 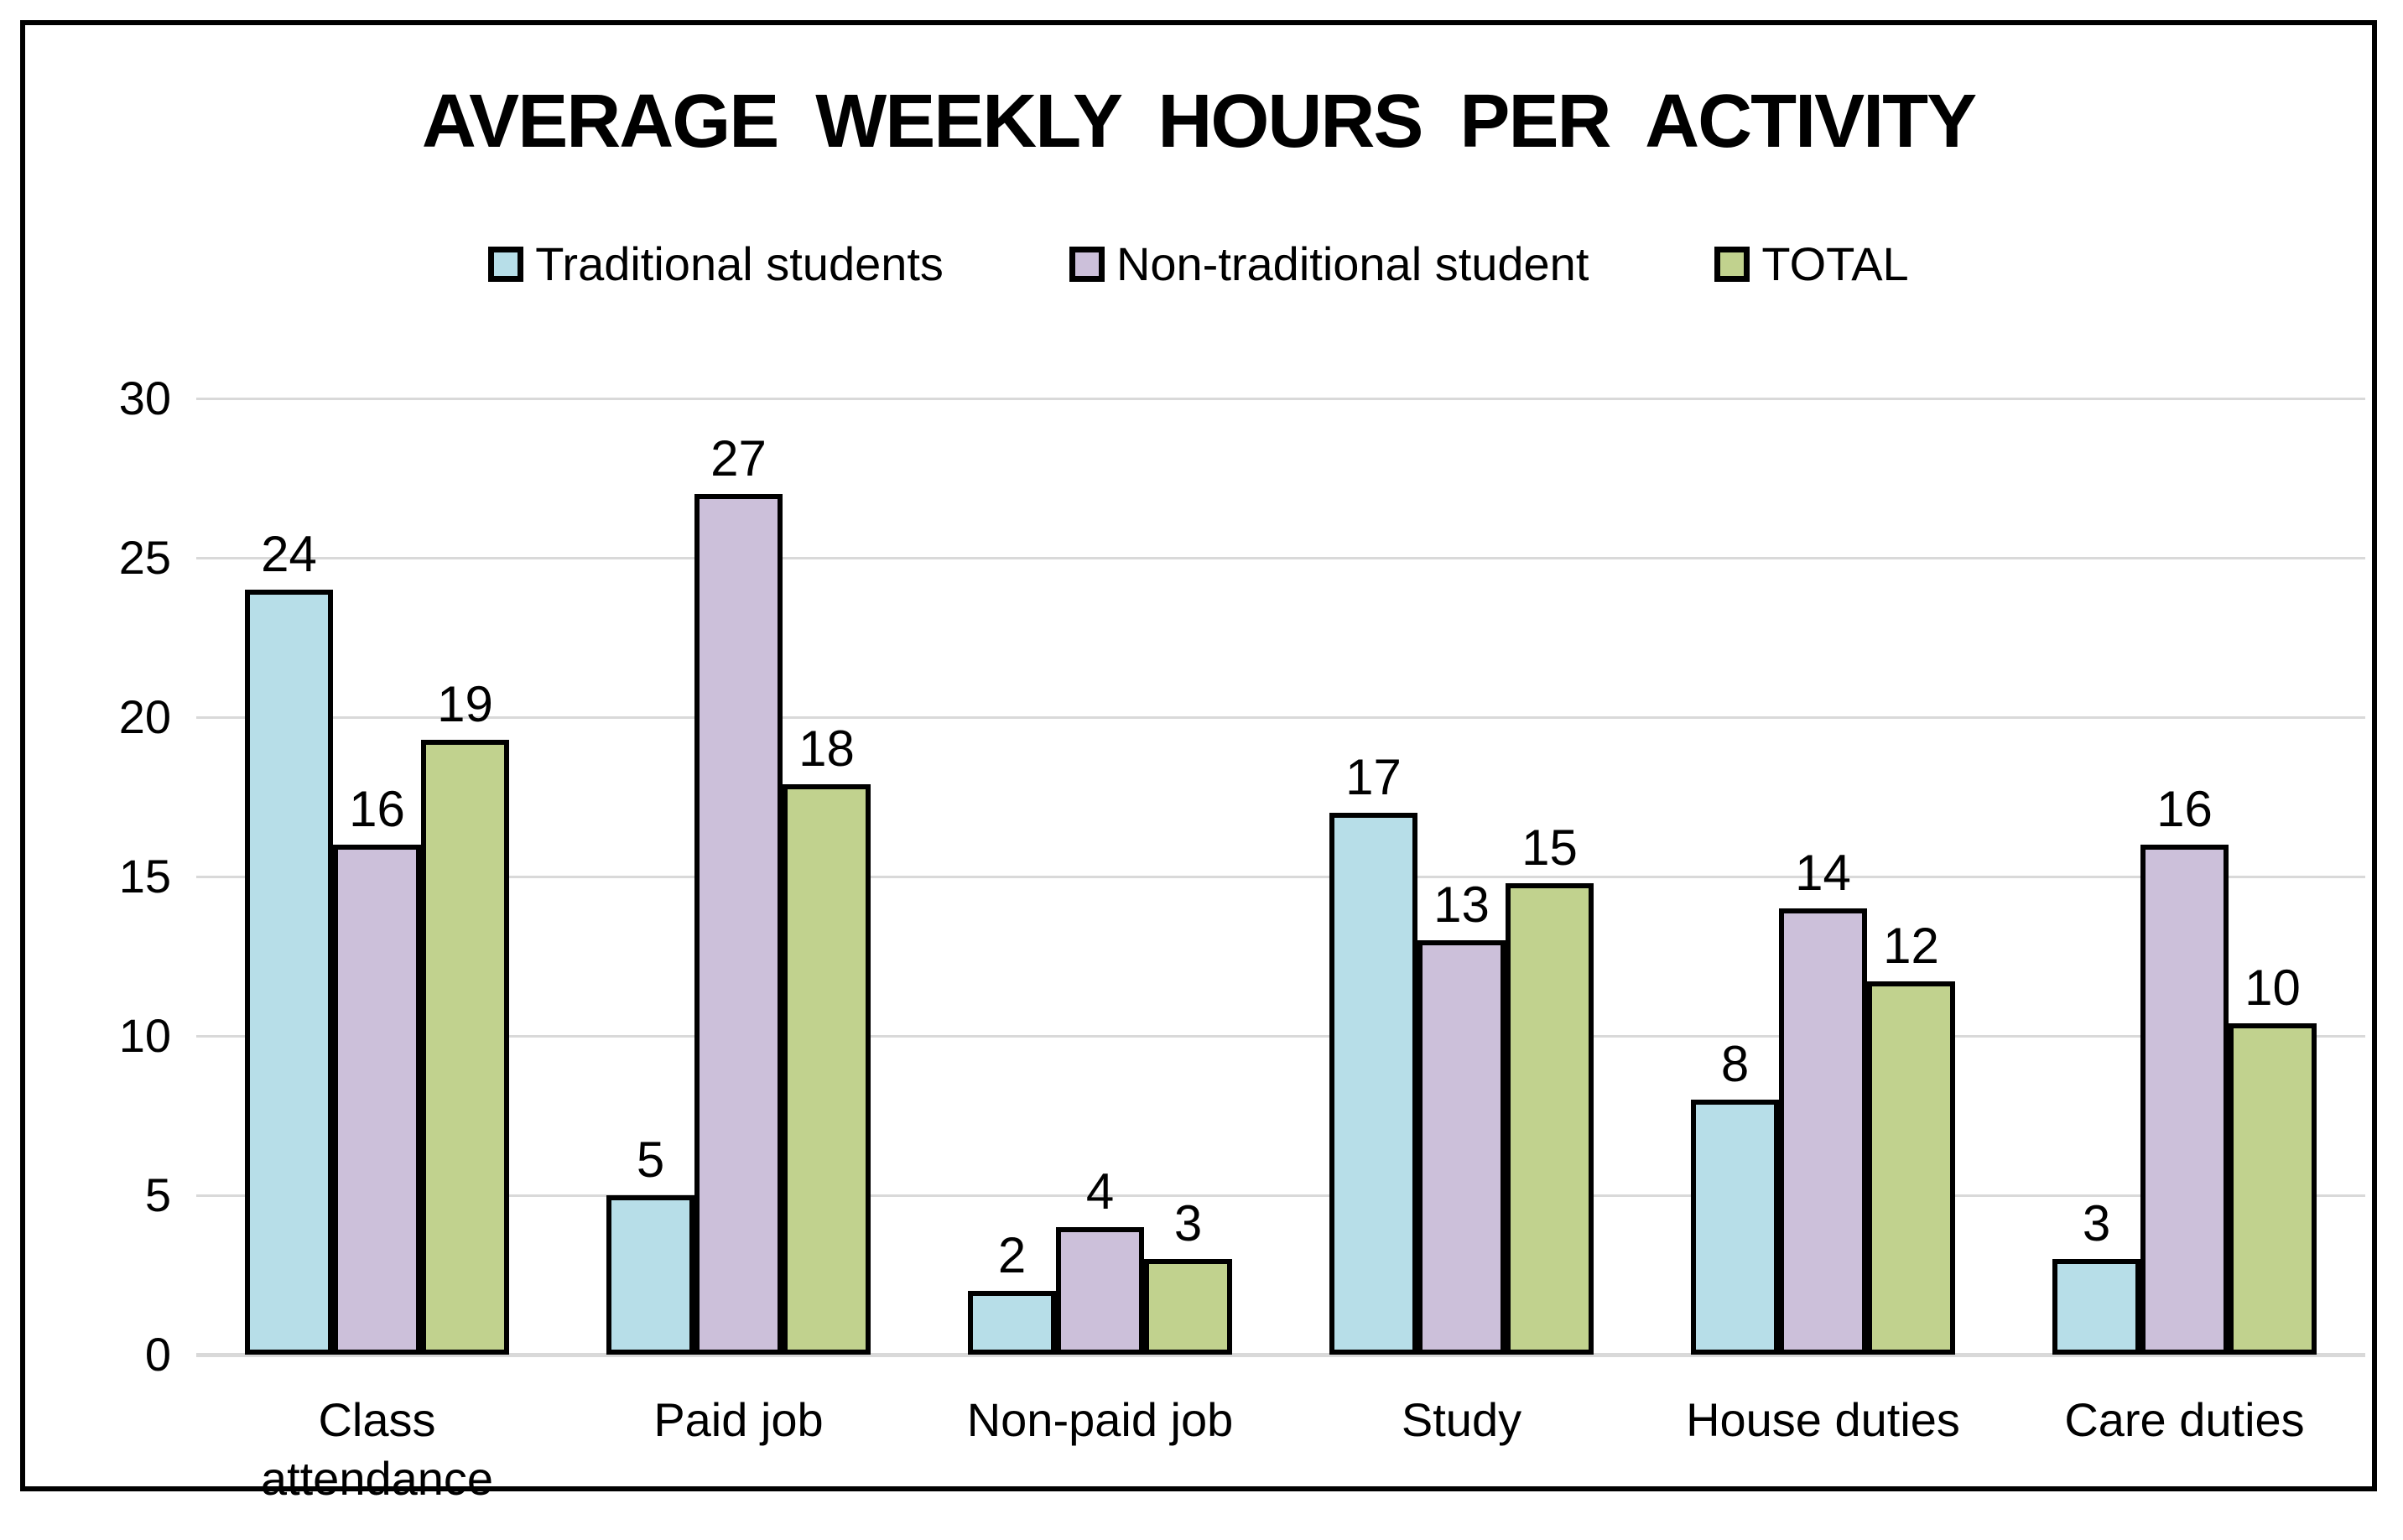 I want to click on bar-value-label: 15, so click(x=1549, y=848).